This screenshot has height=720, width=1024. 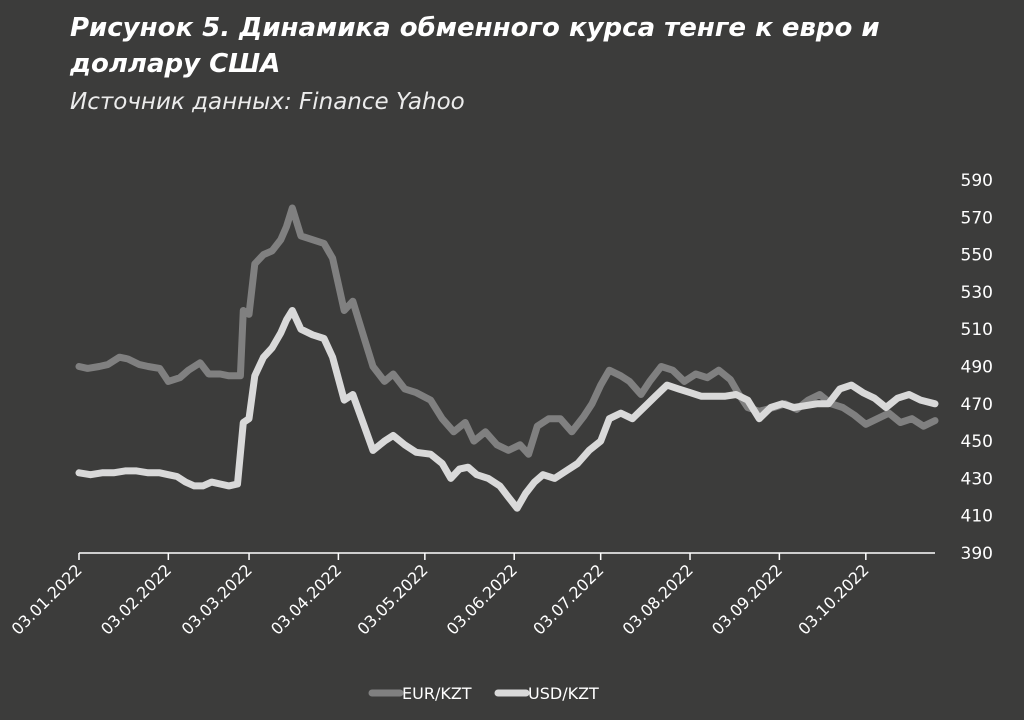 I want to click on x-tick-label: 03.09.2022, so click(x=747, y=599).